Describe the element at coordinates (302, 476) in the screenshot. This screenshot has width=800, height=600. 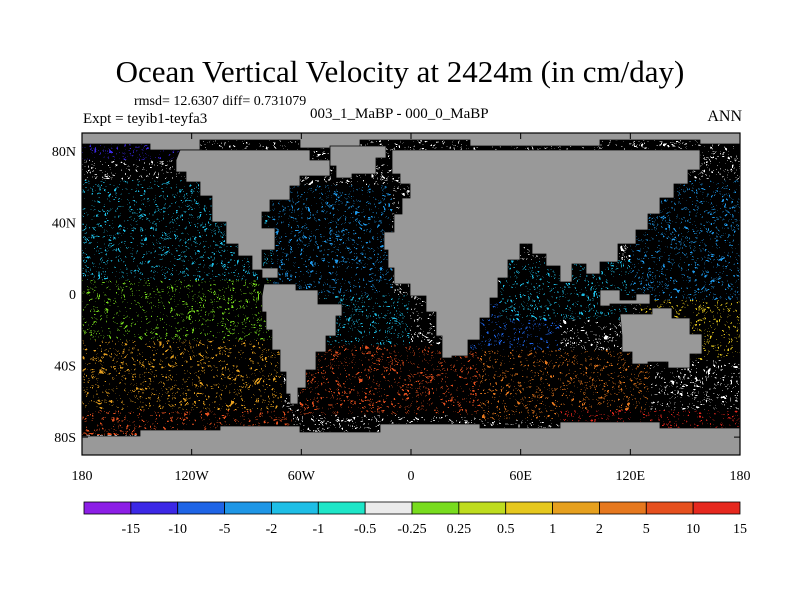
I see `x-tick-label: 60W` at that location.